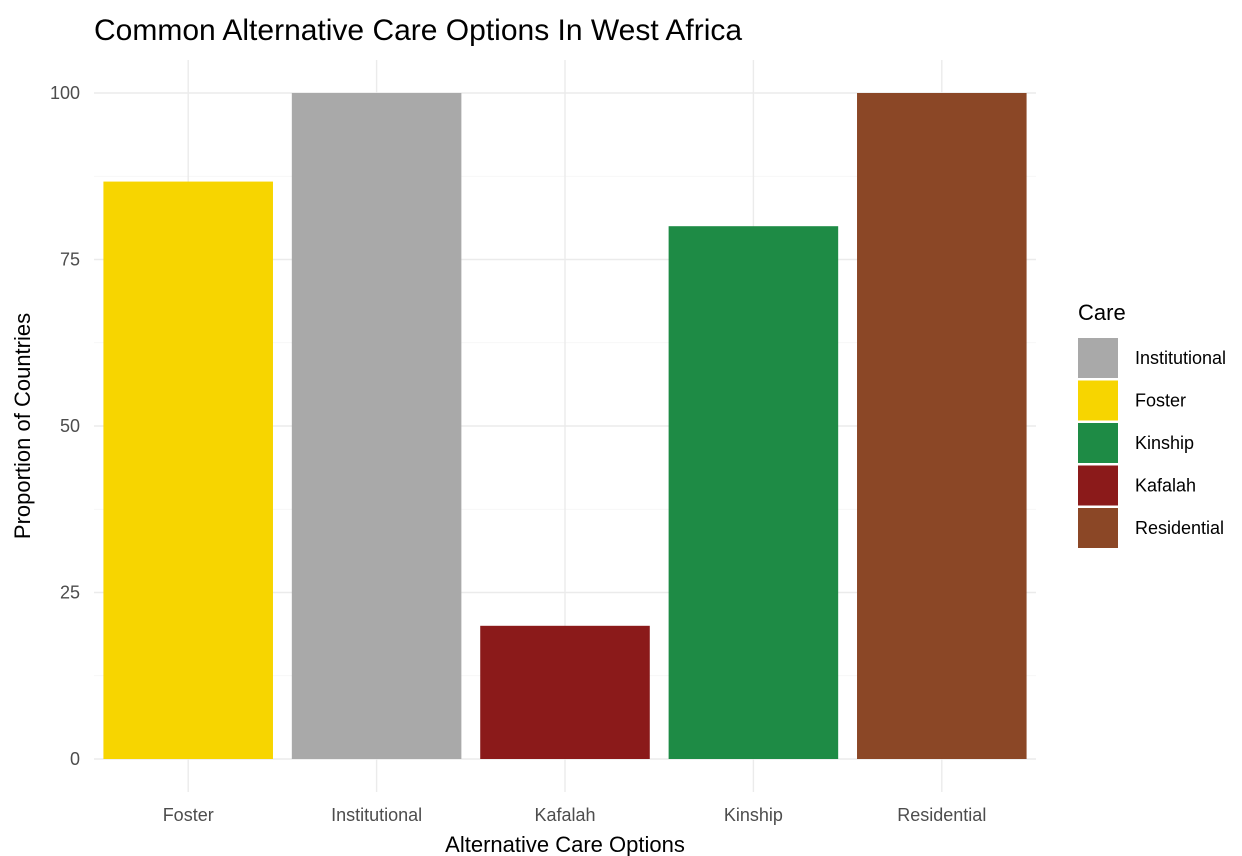  Describe the element at coordinates (753, 492) in the screenshot. I see `bar-kinship` at that location.